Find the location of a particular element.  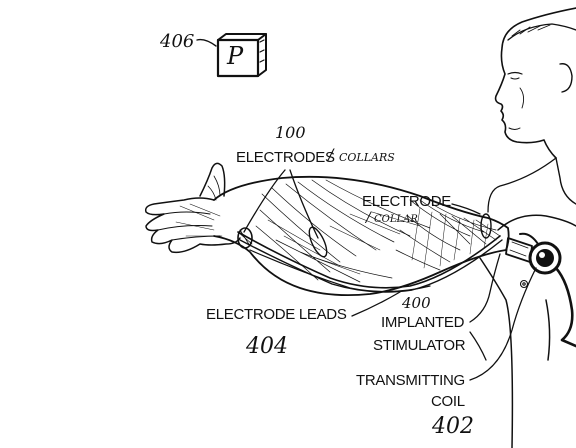

stimulator-label: STIMULATOR is located at coordinates (419, 345).